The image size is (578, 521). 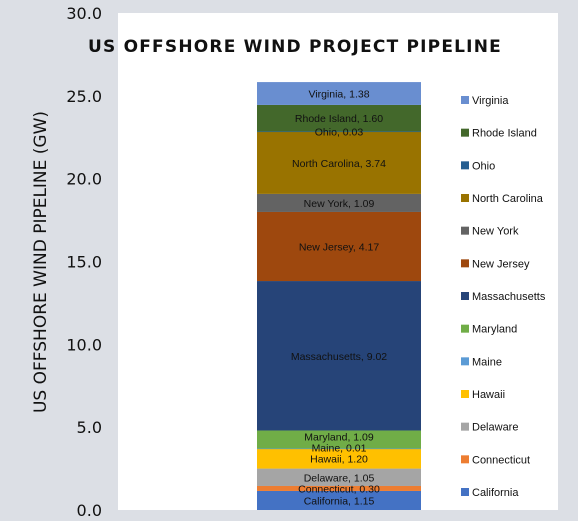 I want to click on bar-segment-rhode-island, so click(x=339, y=118).